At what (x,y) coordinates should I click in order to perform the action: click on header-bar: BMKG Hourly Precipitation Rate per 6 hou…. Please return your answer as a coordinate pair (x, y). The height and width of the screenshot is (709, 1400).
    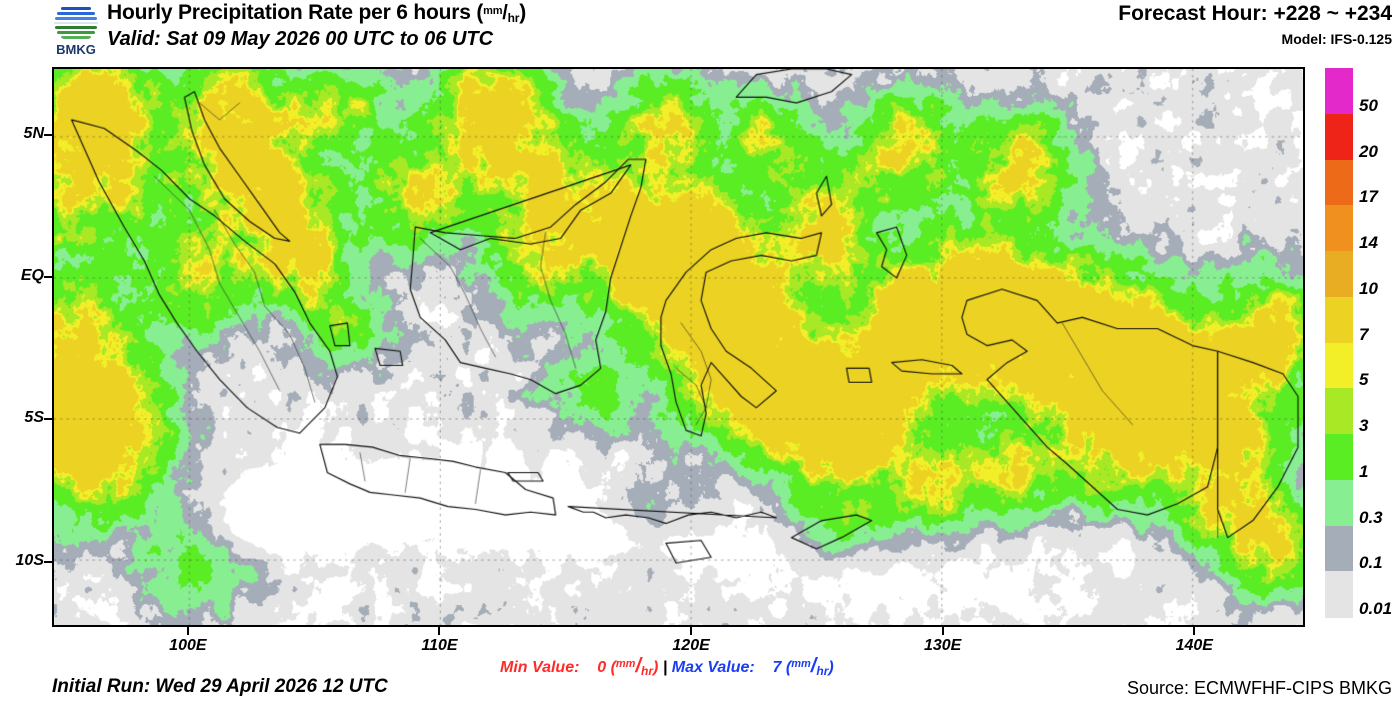
    Looking at the image, I should click on (700, 29).